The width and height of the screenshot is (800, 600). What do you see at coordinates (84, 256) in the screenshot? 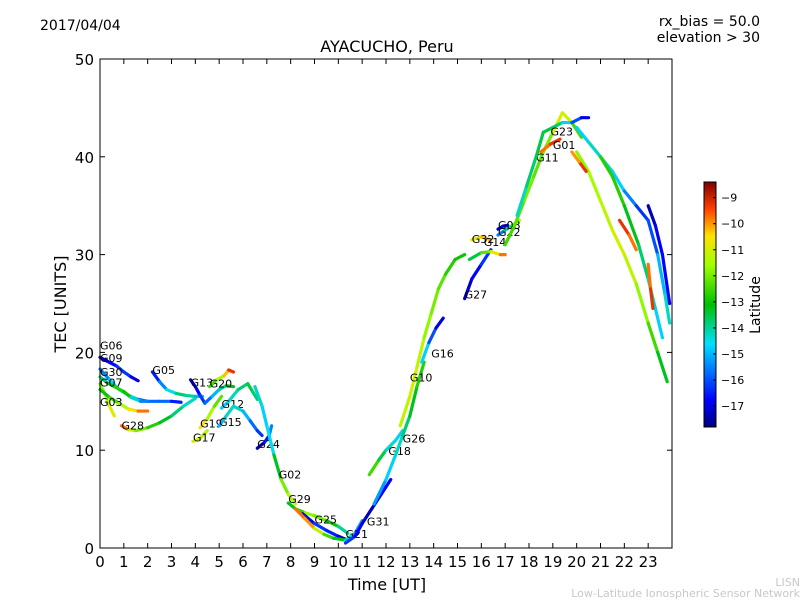
I see `y-tick-label: 30` at bounding box center [84, 256].